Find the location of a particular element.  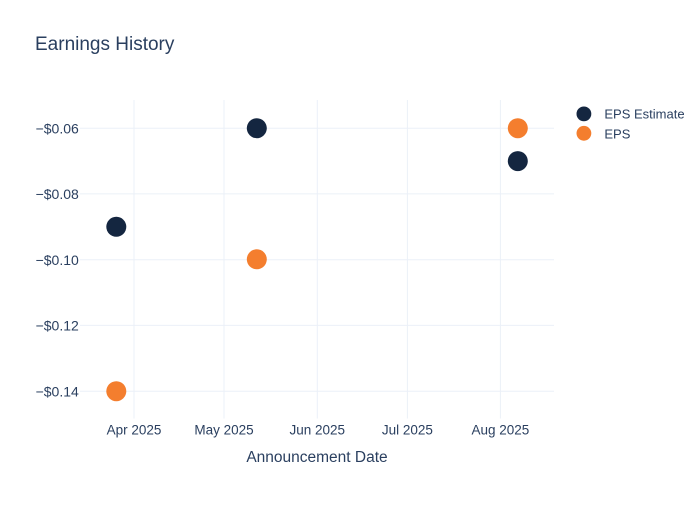

svg-text: Aug 2025 is located at coordinates (500, 430).